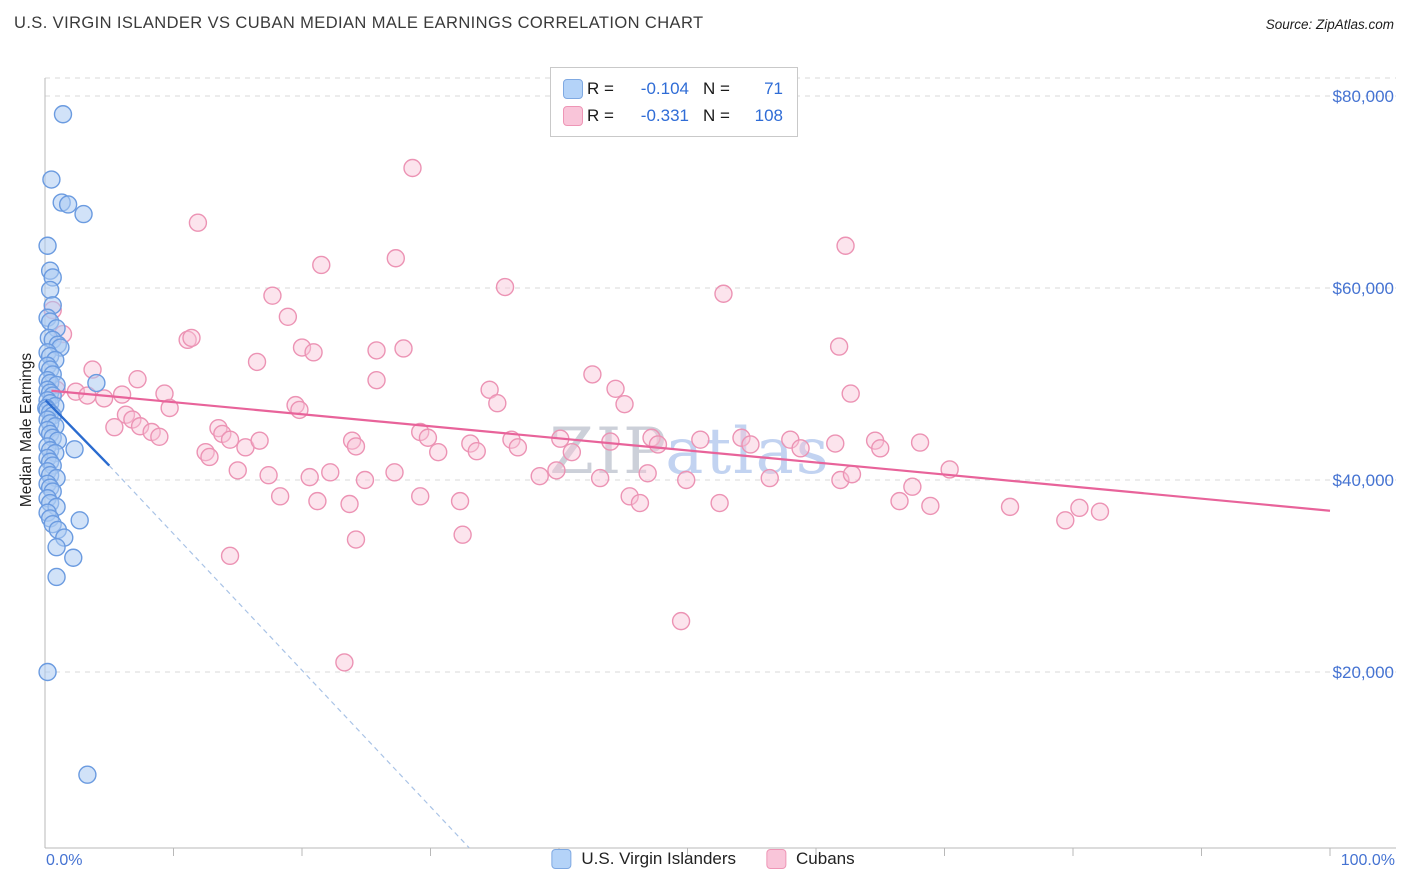 Image resolution: width=1406 pixels, height=892 pixels. I want to click on cubans-swatch, so click(573, 115).